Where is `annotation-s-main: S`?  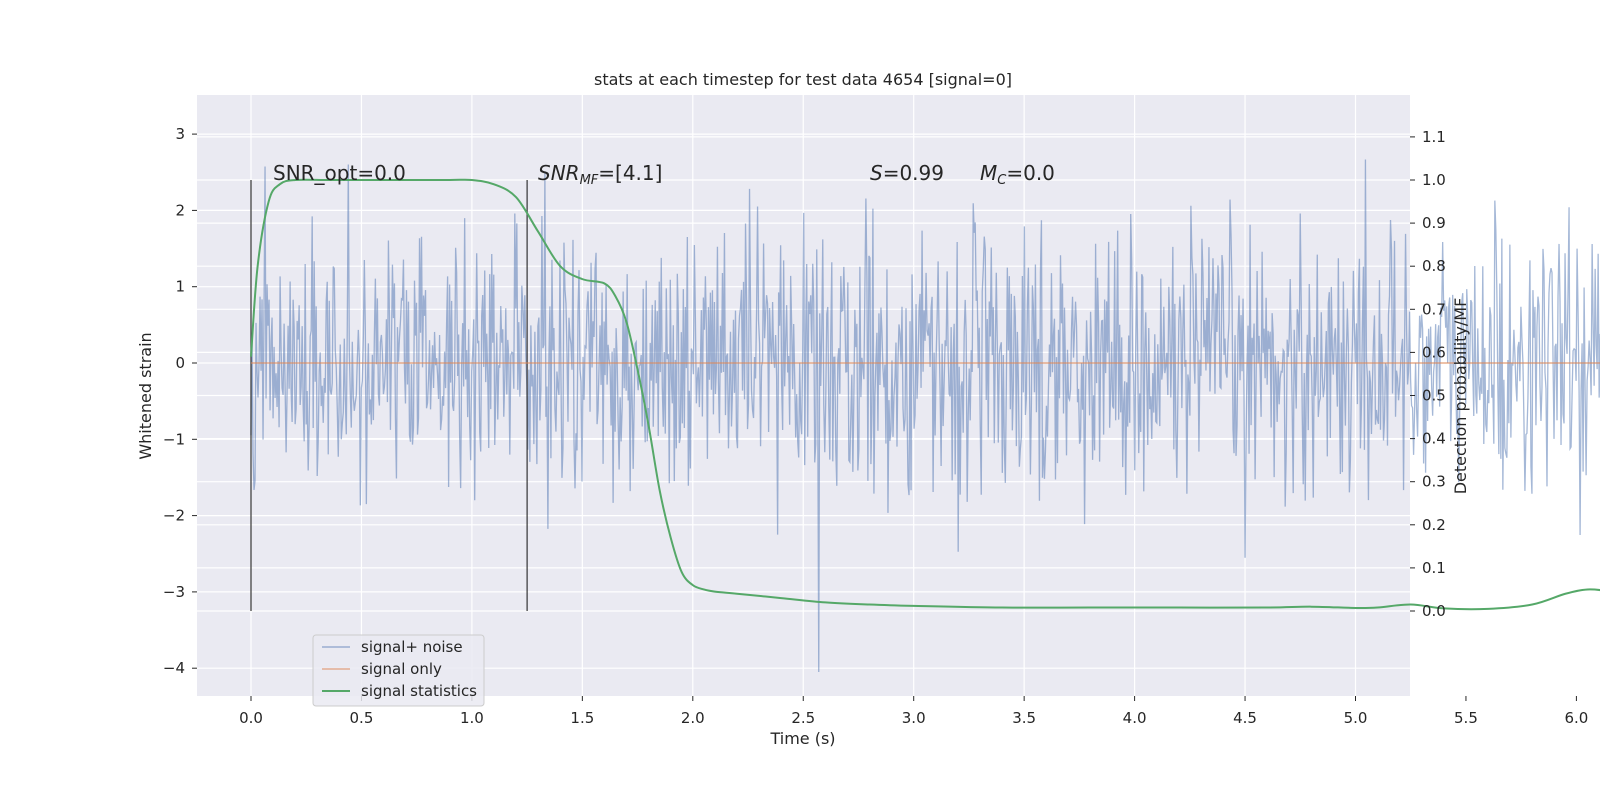
annotation-s-main: S is located at coordinates (876, 173).